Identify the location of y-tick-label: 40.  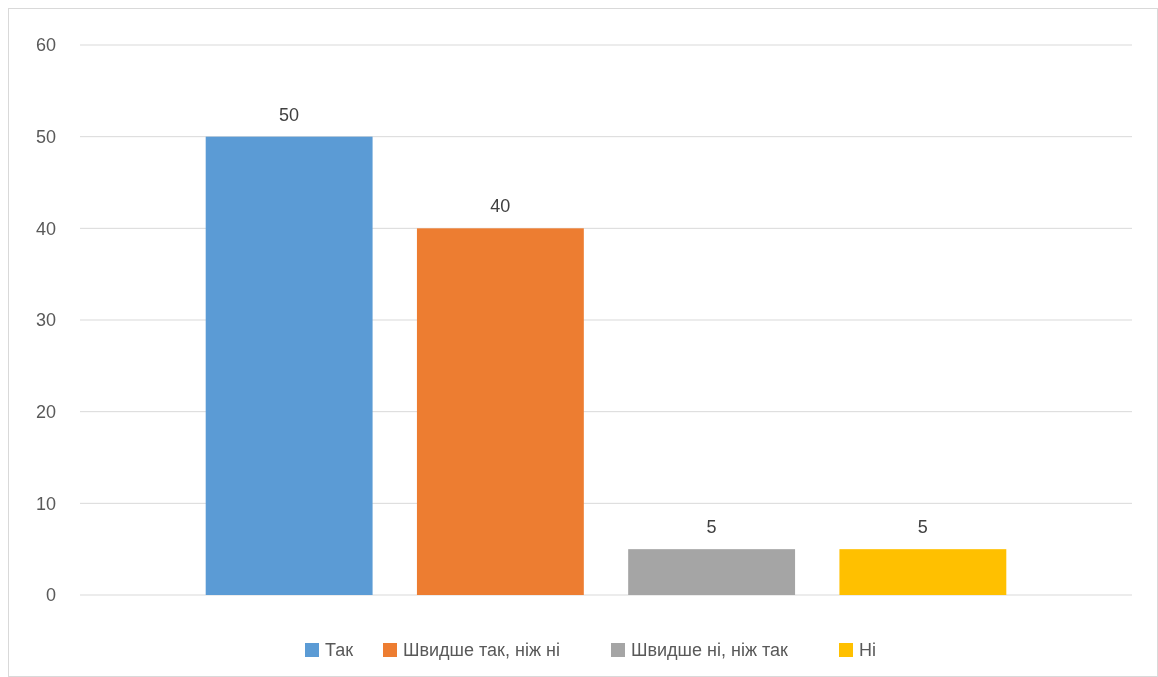
(45, 228).